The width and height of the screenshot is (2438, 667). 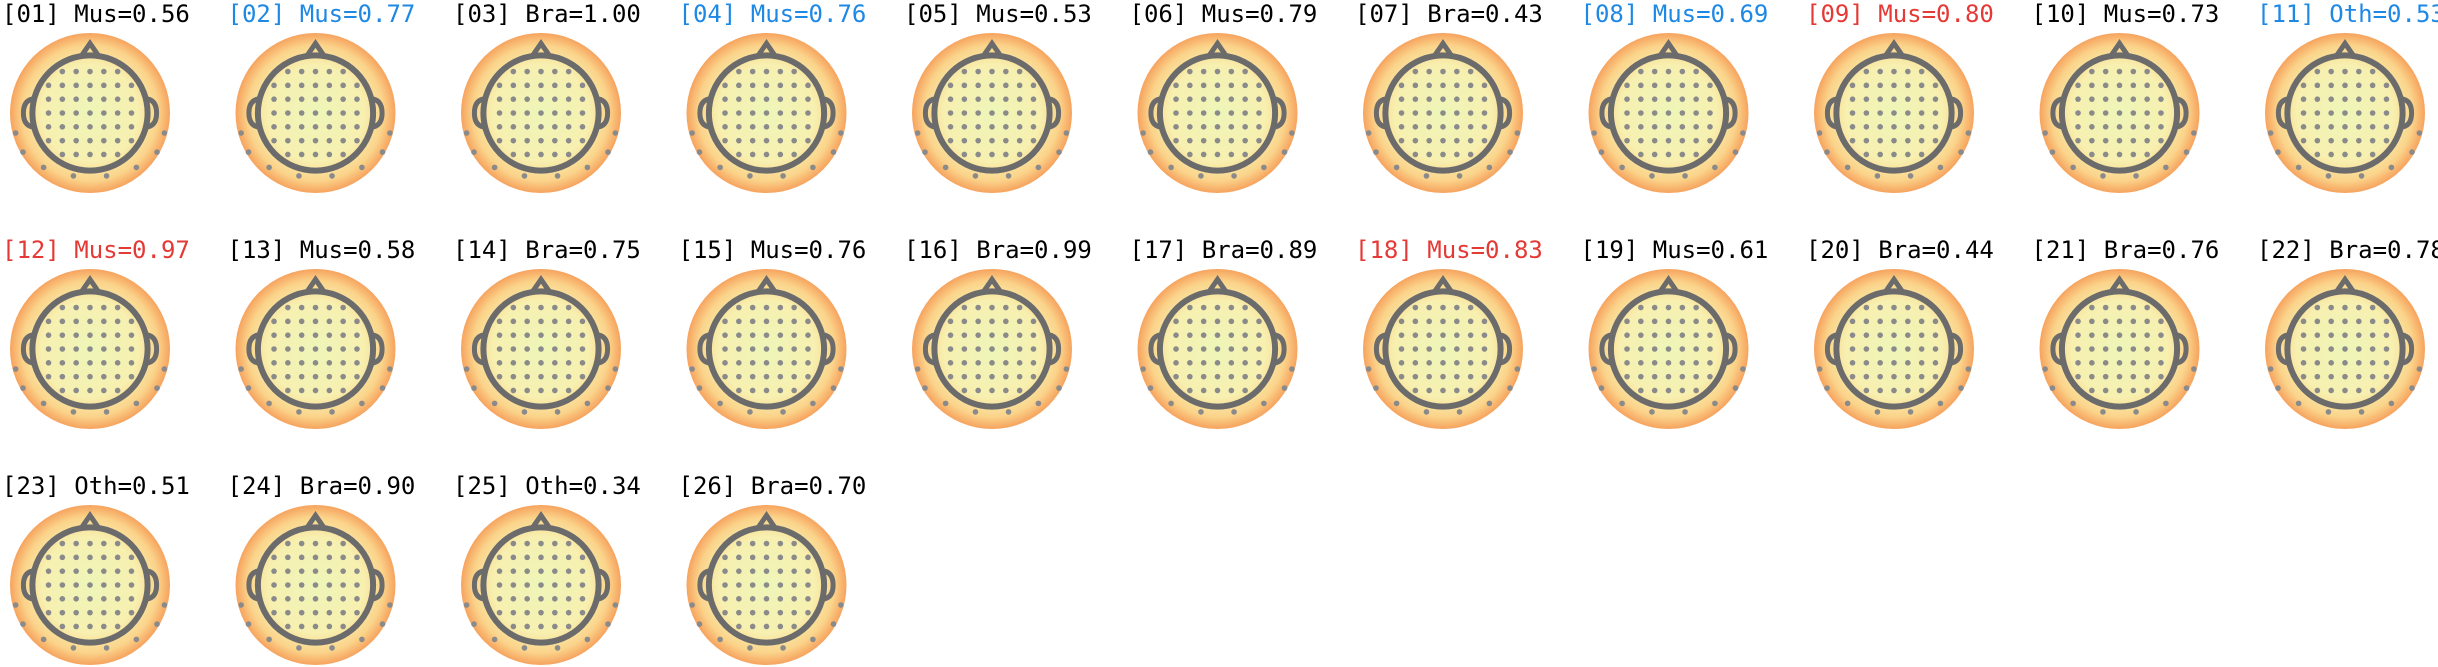 I want to click on component: [13] Mus=0.58, so click(x=321, y=332).